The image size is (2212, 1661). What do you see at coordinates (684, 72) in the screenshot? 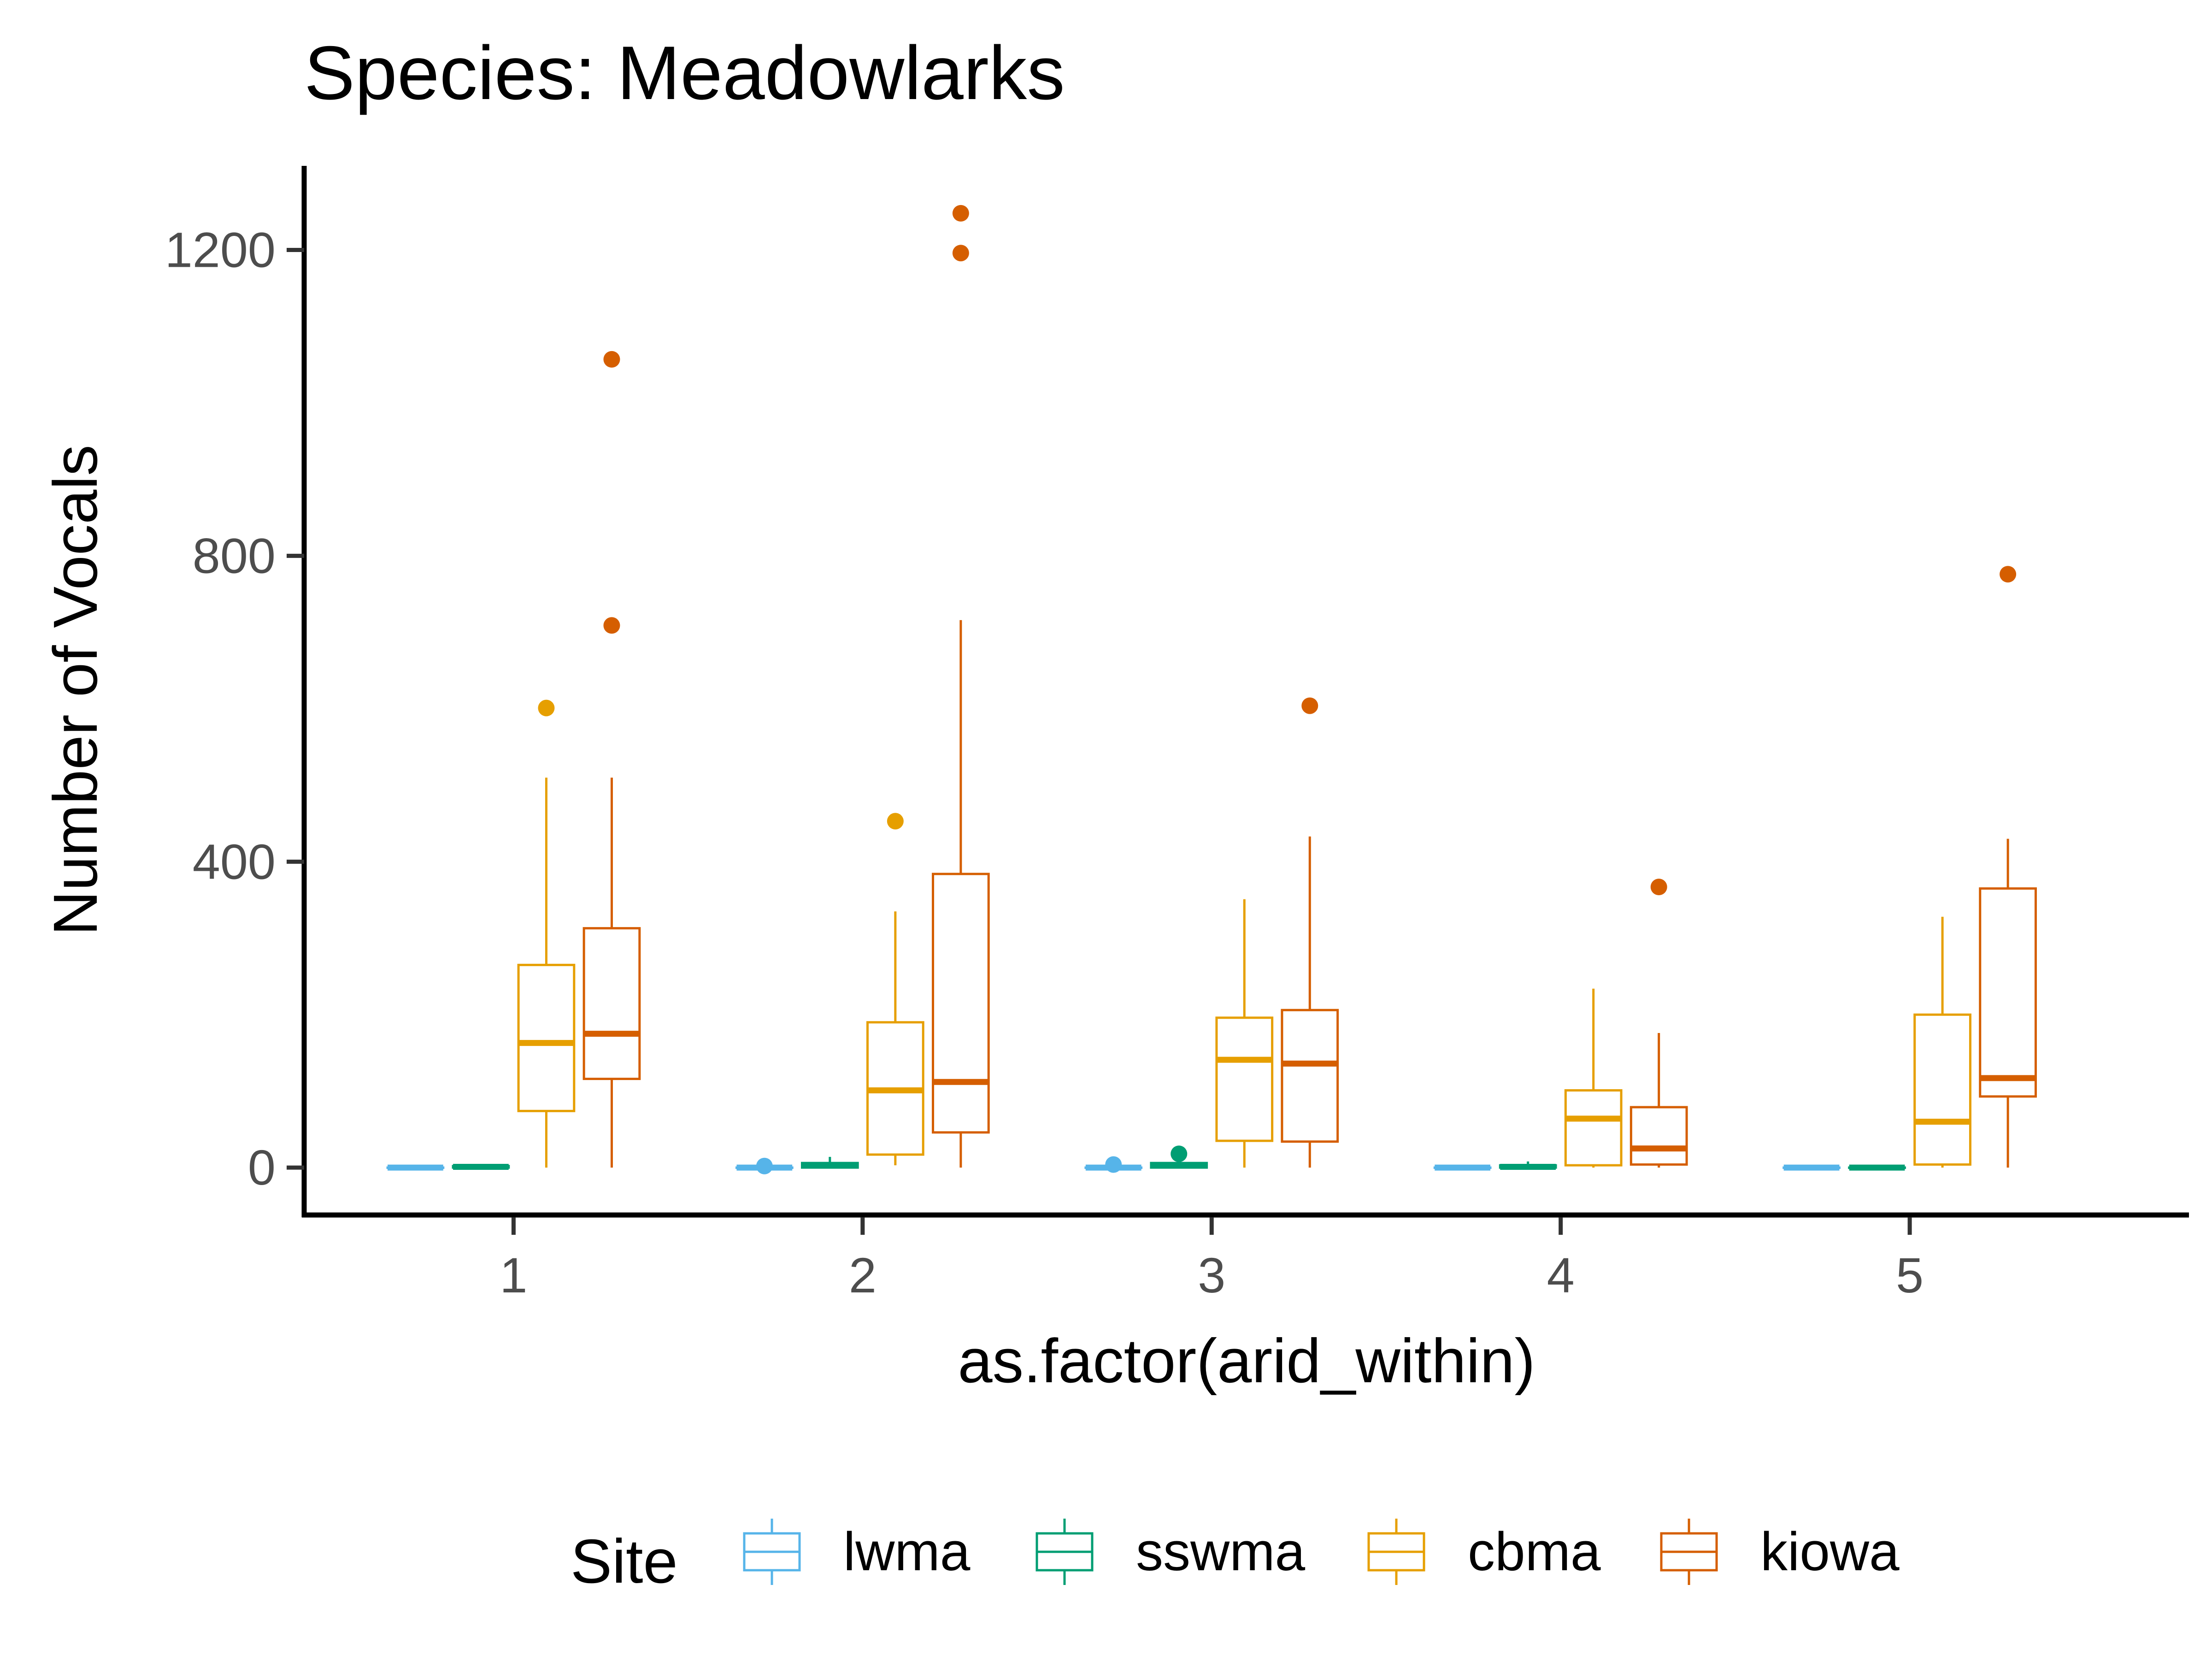
I see `chart-title: Species: Meadowlarks` at bounding box center [684, 72].